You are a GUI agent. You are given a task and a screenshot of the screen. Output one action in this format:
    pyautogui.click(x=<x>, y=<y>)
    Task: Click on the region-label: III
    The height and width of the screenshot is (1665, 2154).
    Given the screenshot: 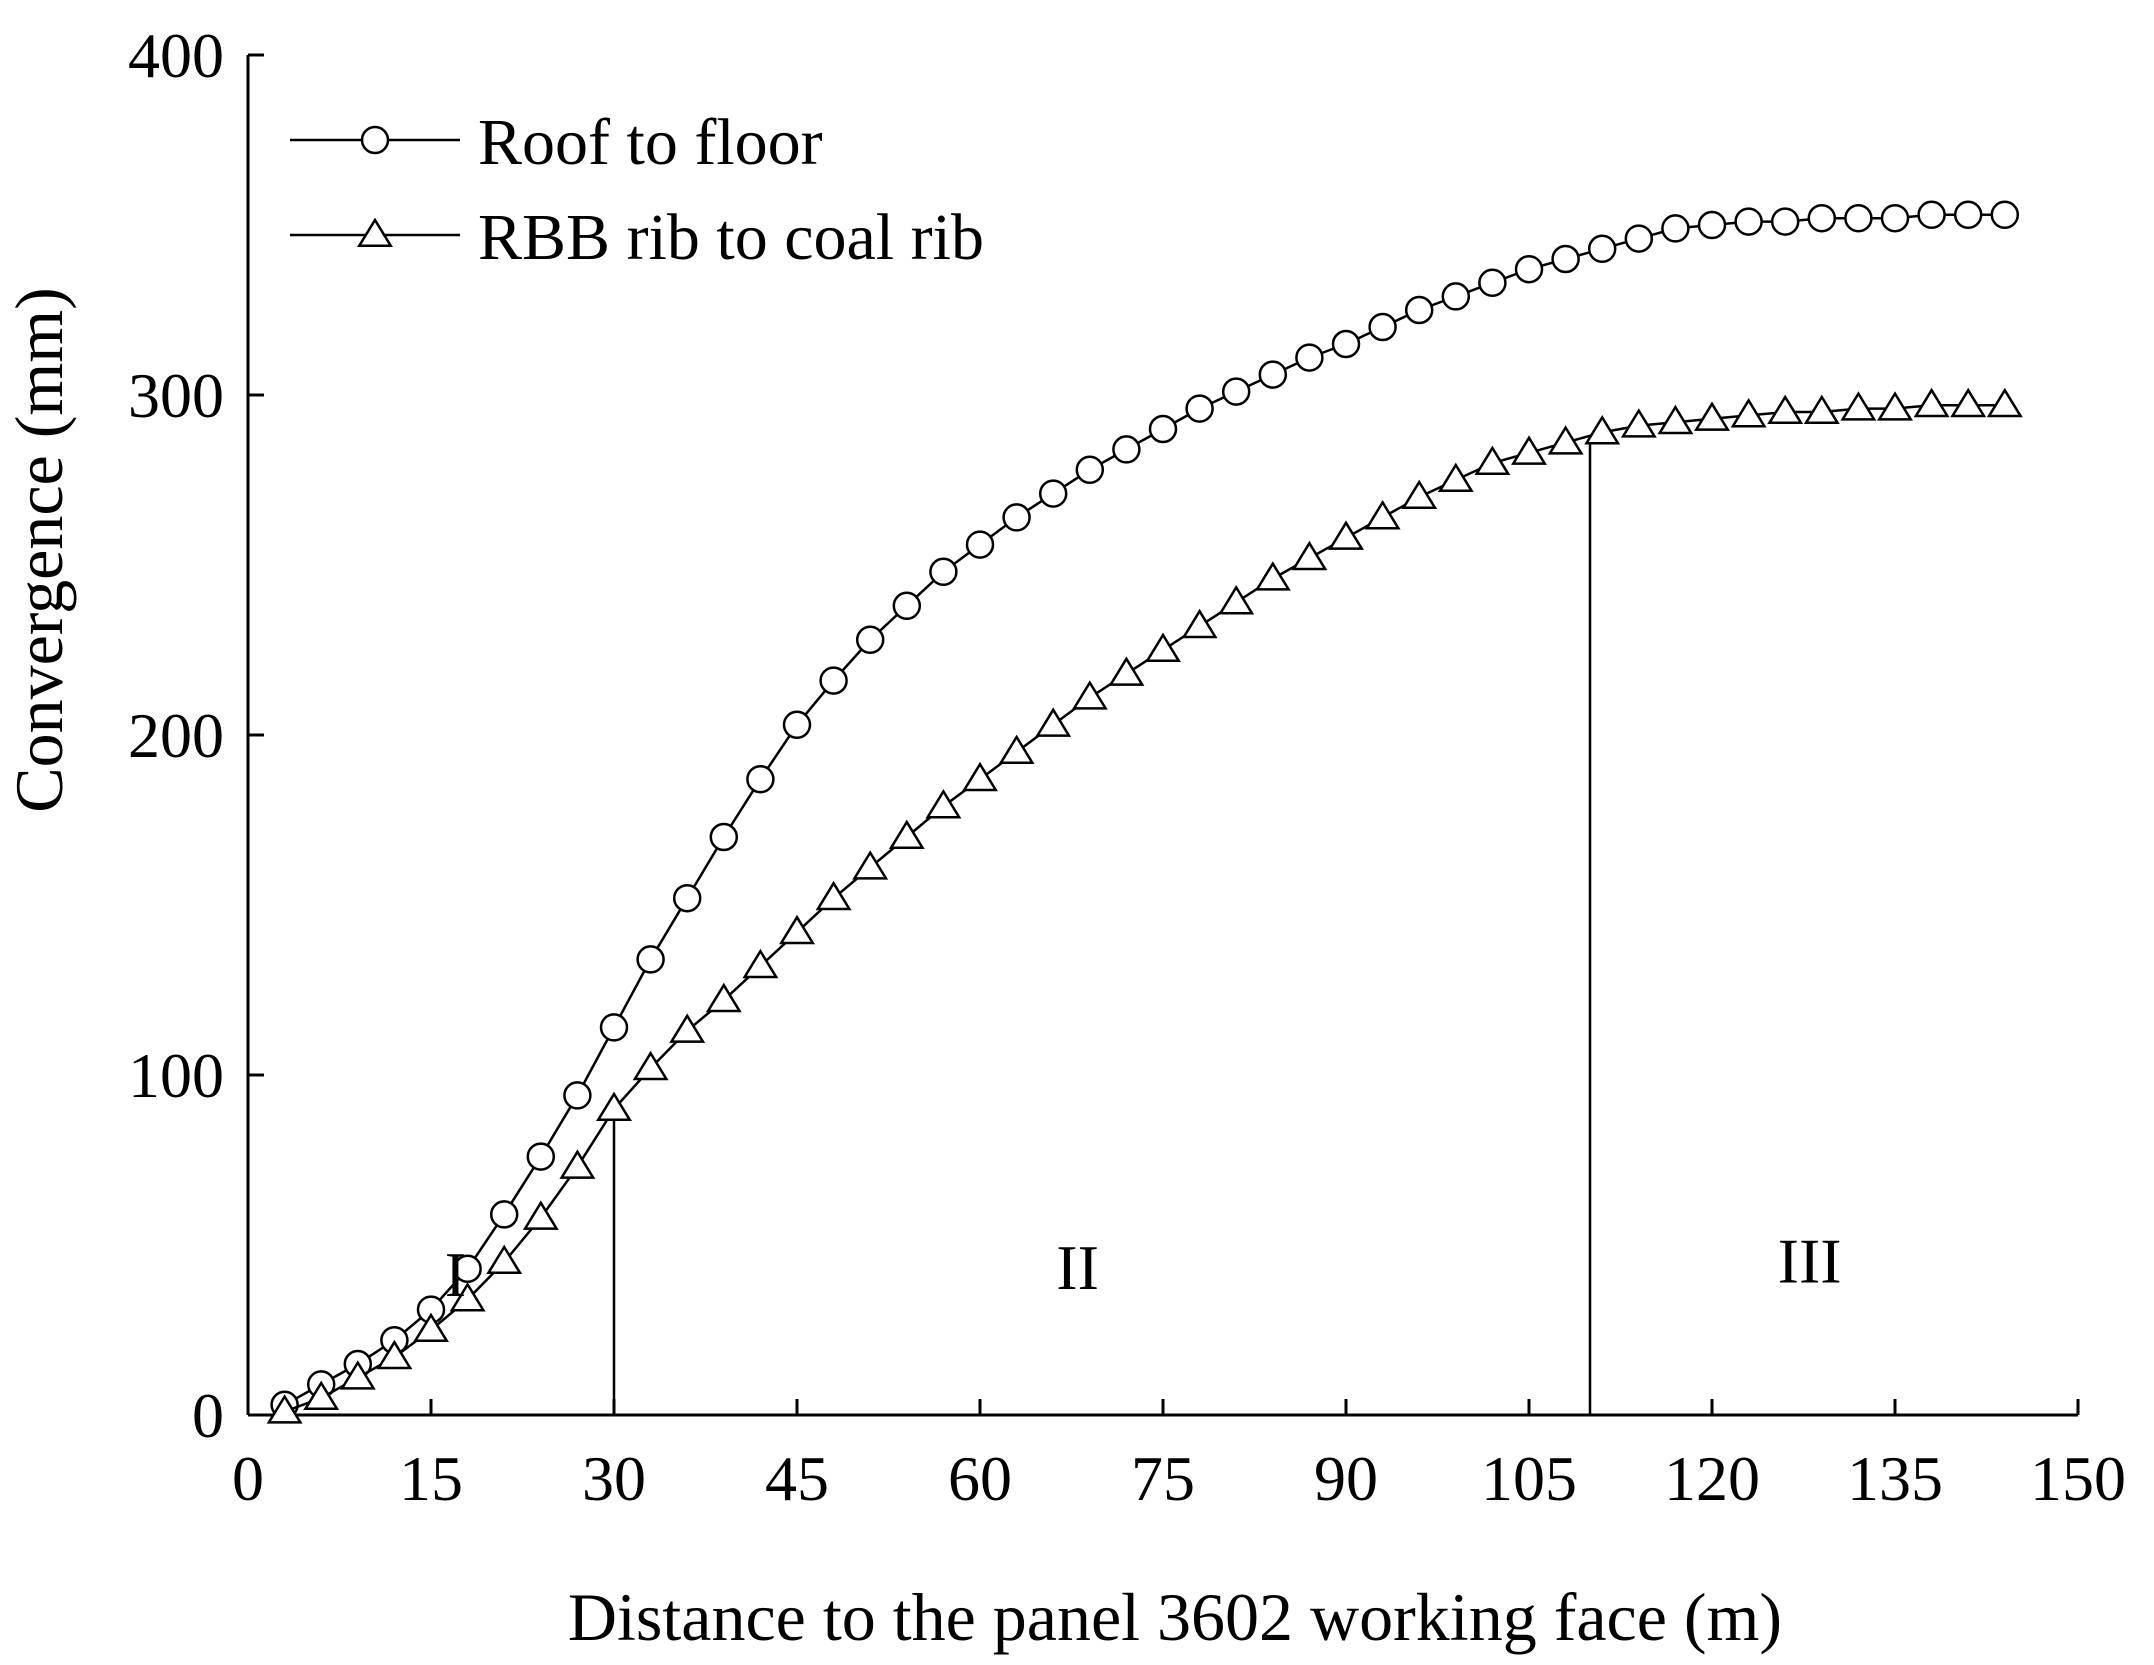 What is the action you would take?
    pyautogui.click(x=1810, y=1260)
    